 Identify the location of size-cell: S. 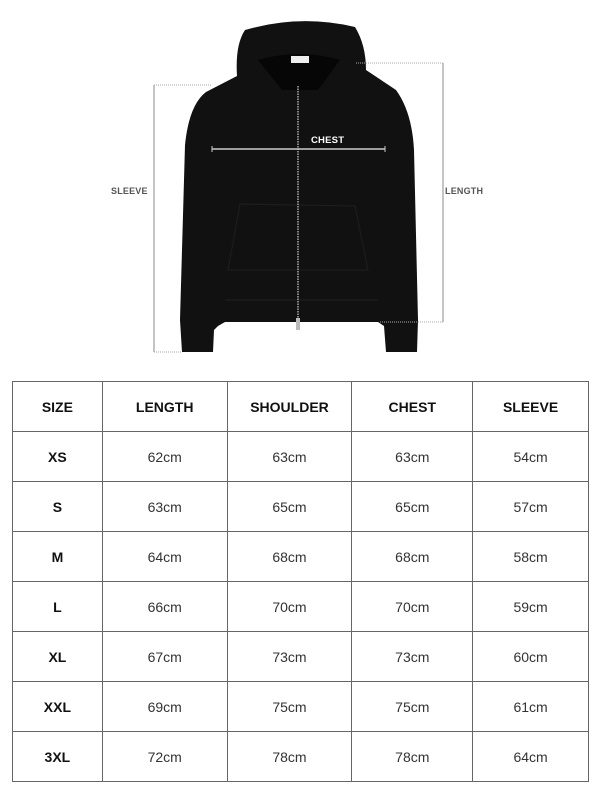
(57, 506).